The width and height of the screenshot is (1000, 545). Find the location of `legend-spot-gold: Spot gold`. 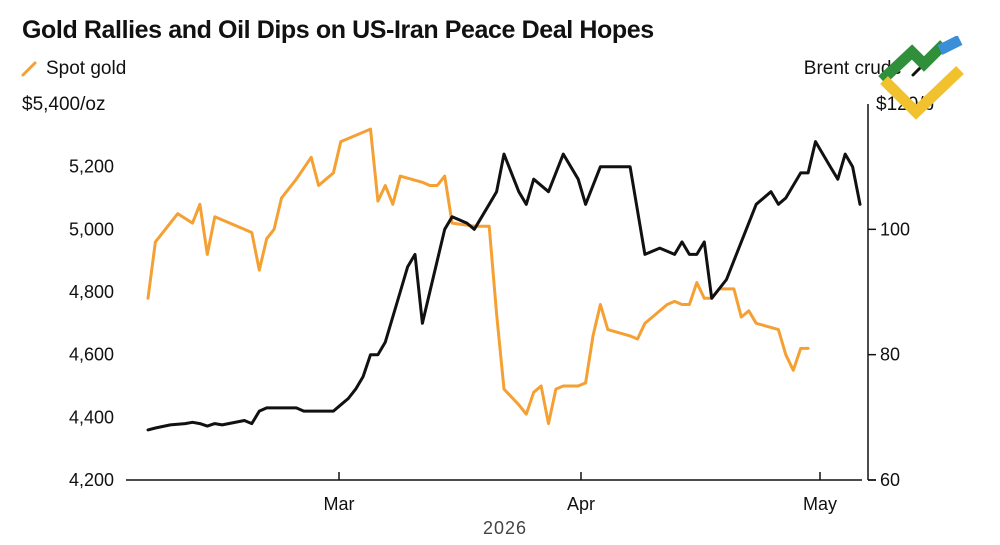

legend-spot-gold: Spot gold is located at coordinates (73, 69).